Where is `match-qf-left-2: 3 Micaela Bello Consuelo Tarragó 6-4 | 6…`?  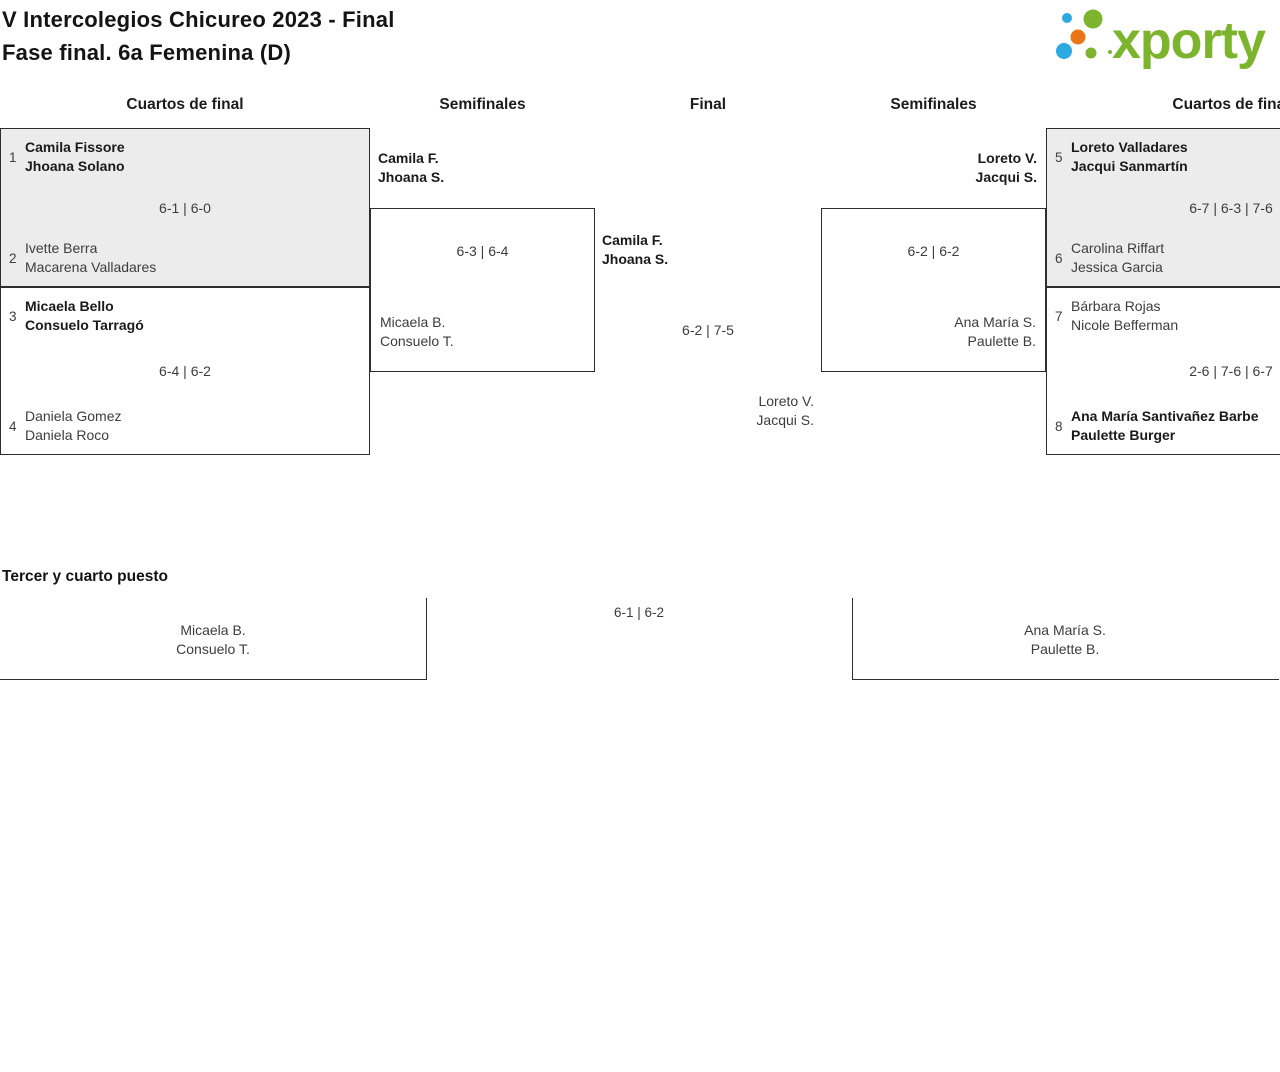
match-qf-left-2: 3 Micaela Bello Consuelo Tarragó 6-4 | 6… is located at coordinates (185, 371).